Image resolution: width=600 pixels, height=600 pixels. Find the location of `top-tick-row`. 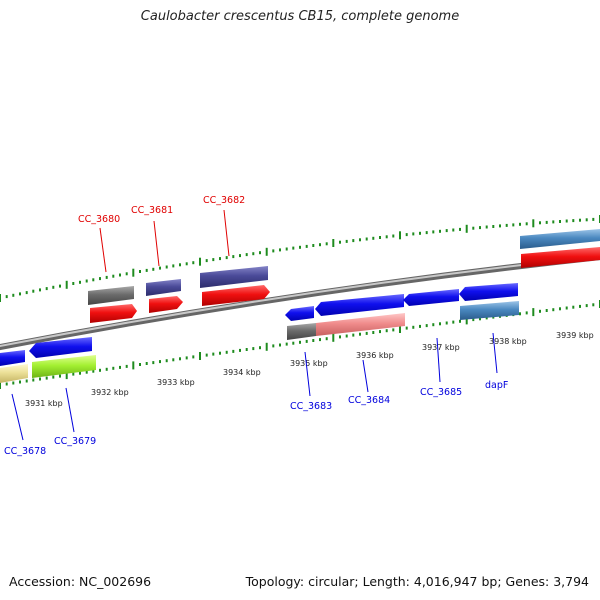

top-tick-row is located at coordinates (300, 258).